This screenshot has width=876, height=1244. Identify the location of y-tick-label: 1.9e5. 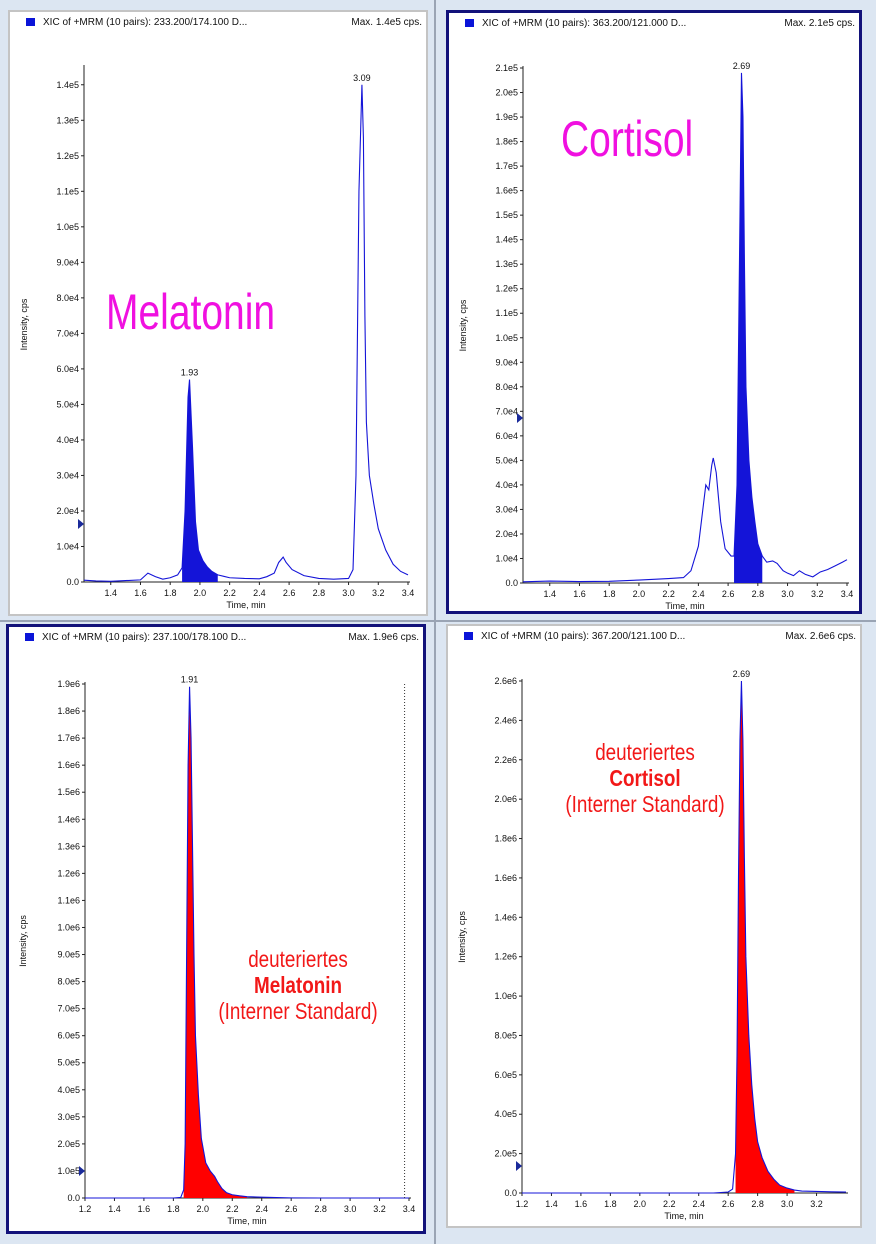
(506, 117).